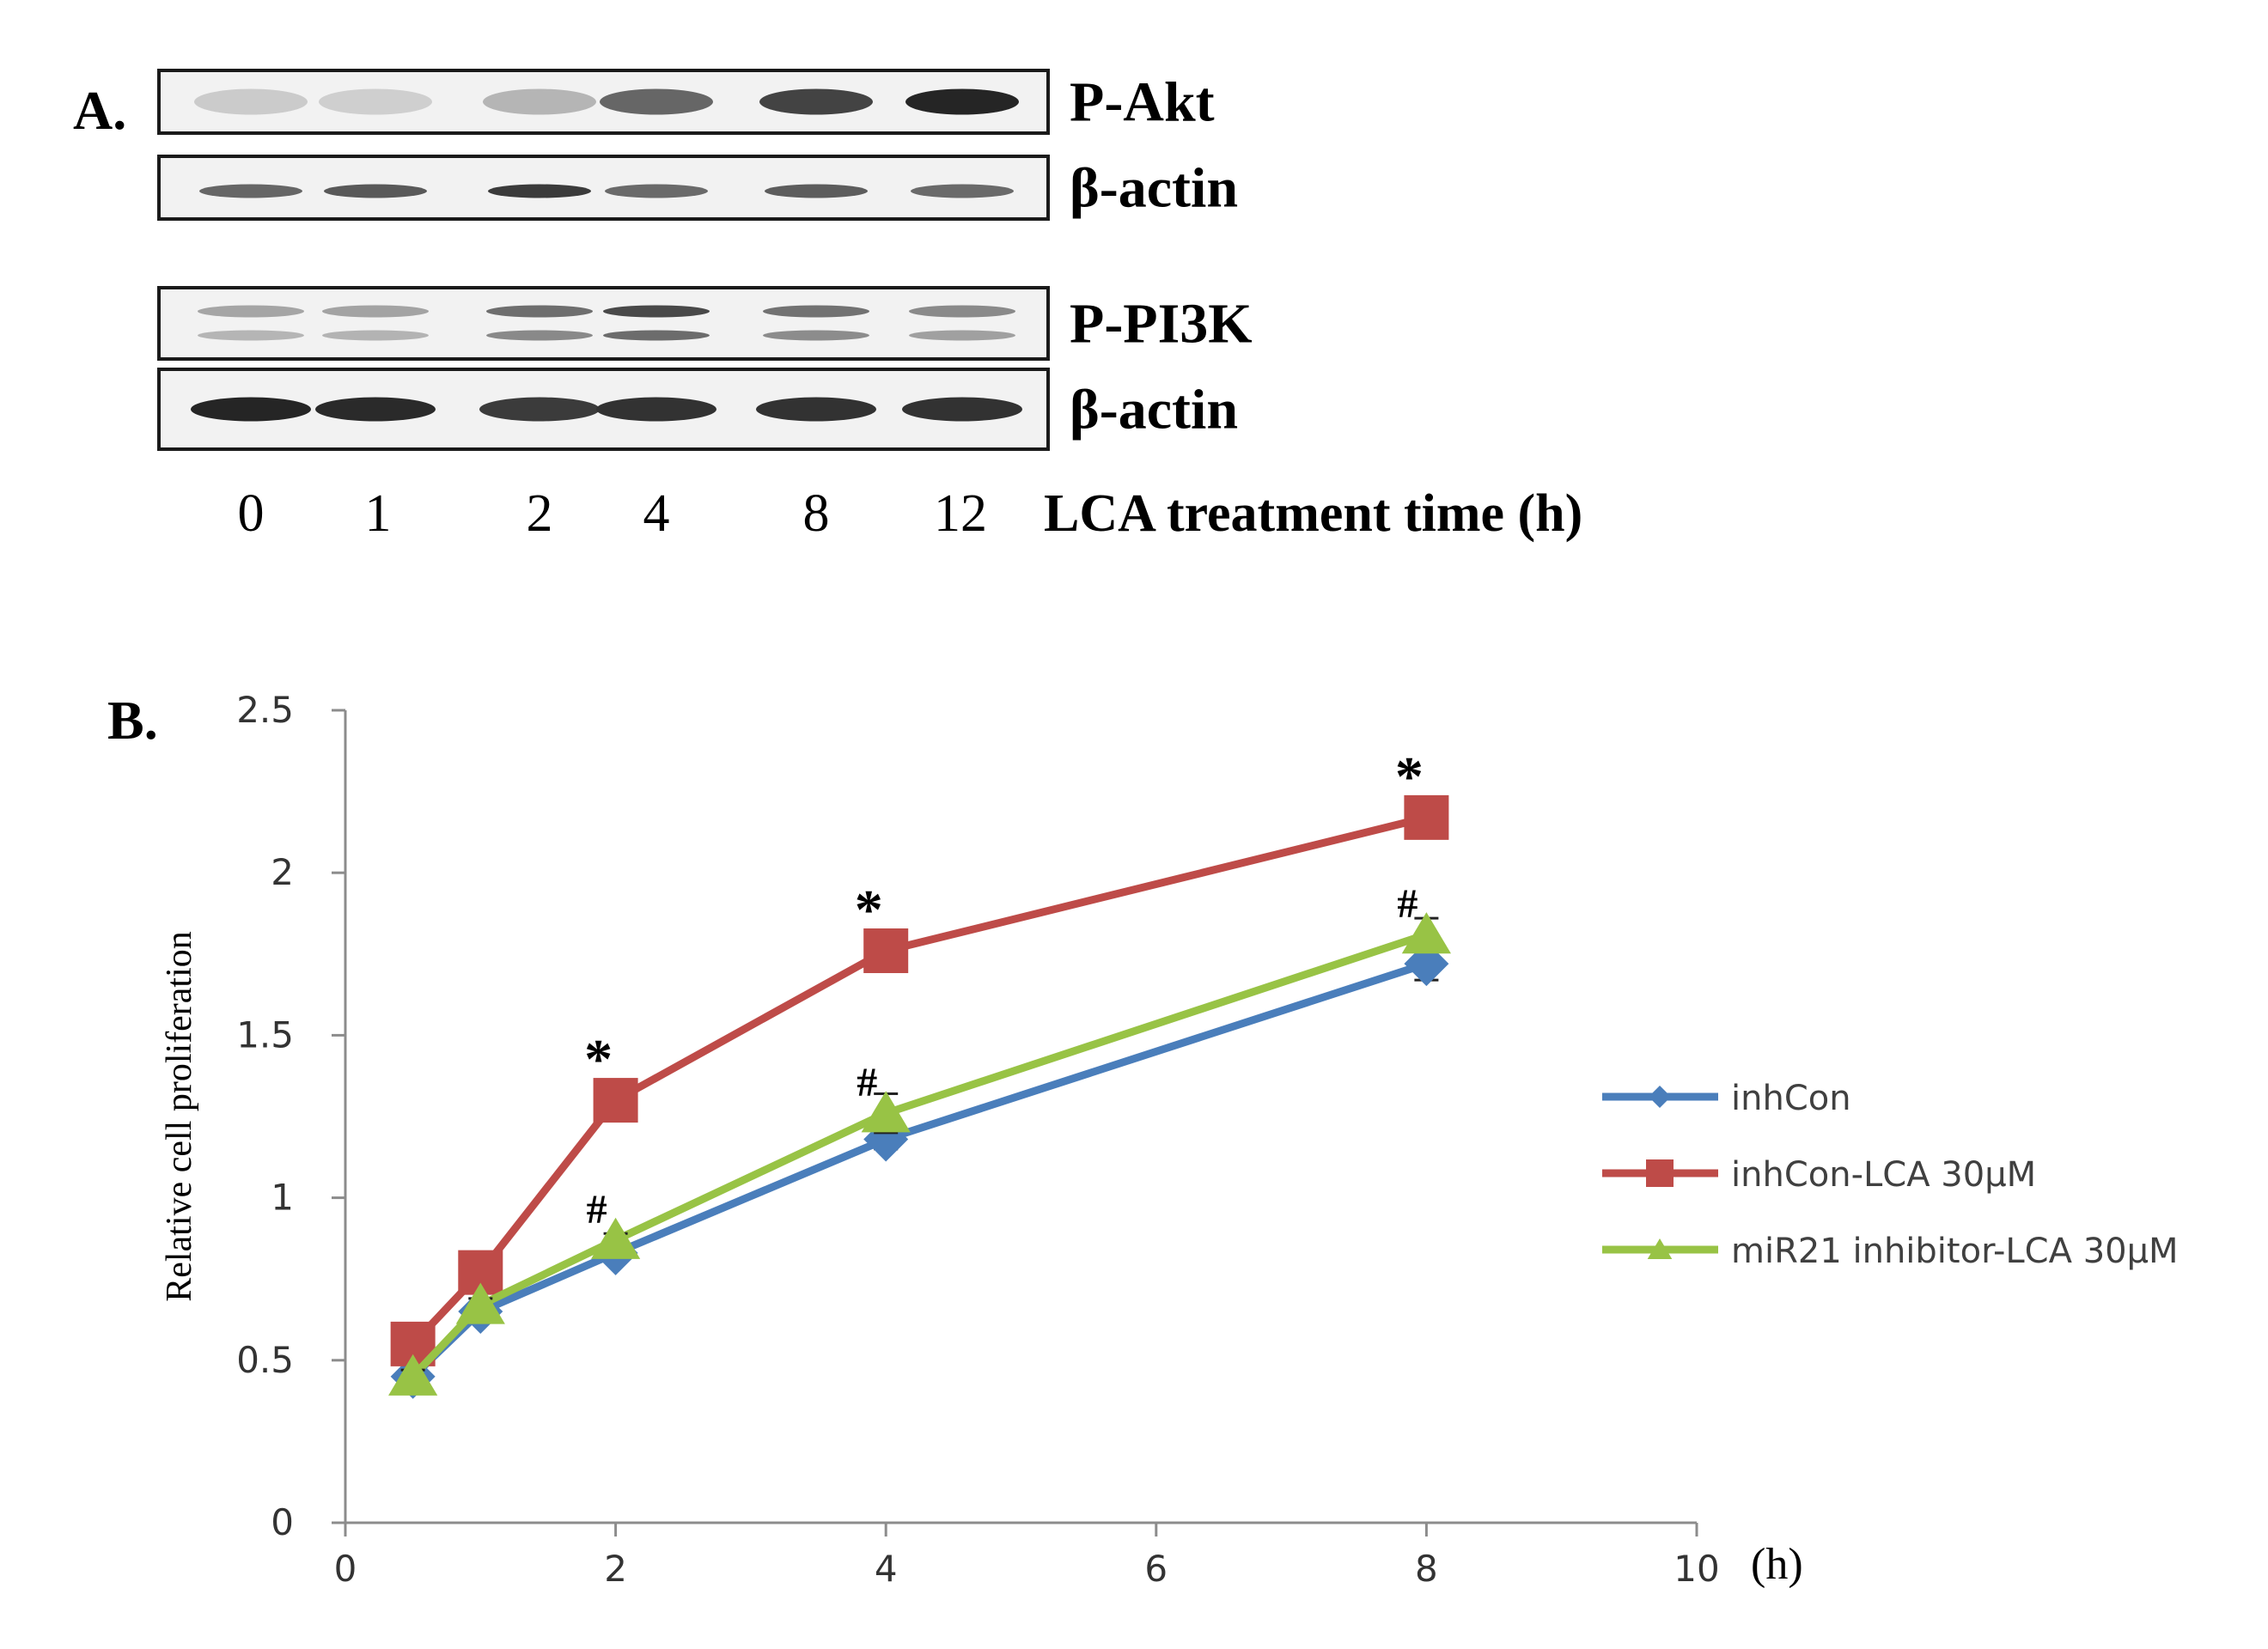  I want to click on blot-label: P-Akt, so click(1142, 102).